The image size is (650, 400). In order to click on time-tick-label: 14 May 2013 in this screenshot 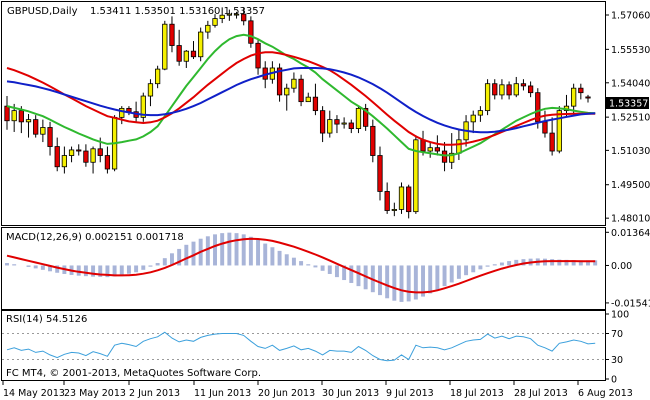, I will do `click(34, 393)`.